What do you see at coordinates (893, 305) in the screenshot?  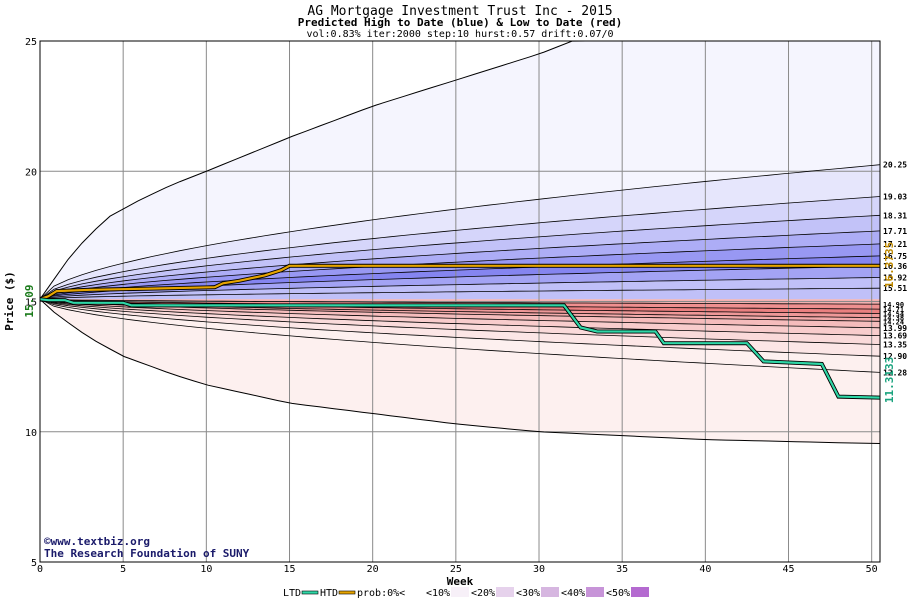 I see `band-value-label: 14.90` at bounding box center [893, 305].